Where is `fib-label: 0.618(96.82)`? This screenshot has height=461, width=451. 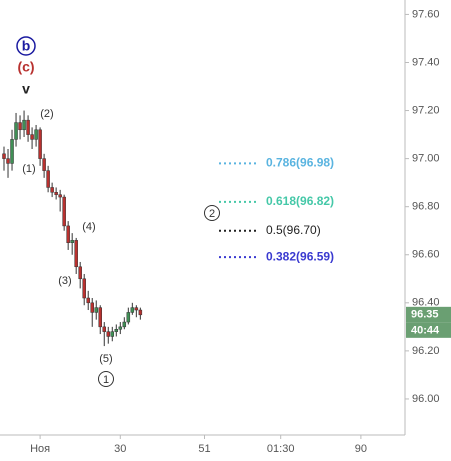
fib-label: 0.618(96.82) is located at coordinates (300, 201).